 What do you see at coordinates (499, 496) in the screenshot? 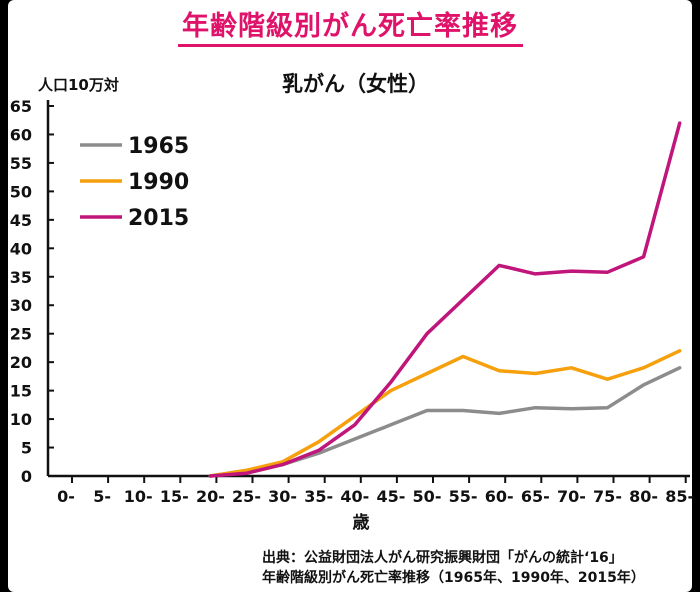
I see `x-tick-label: 60-` at bounding box center [499, 496].